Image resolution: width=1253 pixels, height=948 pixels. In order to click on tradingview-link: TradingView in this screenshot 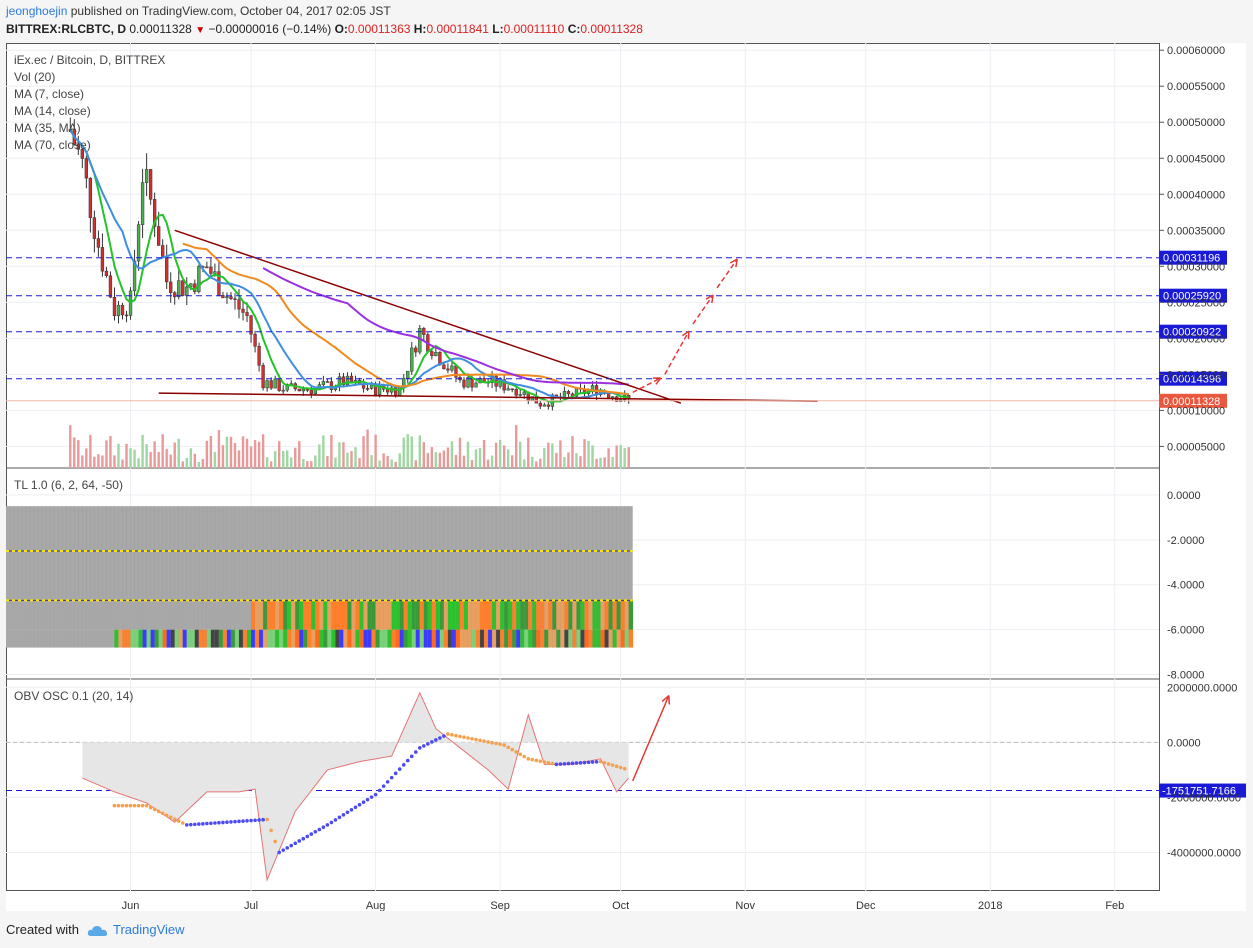, I will do `click(148, 929)`.